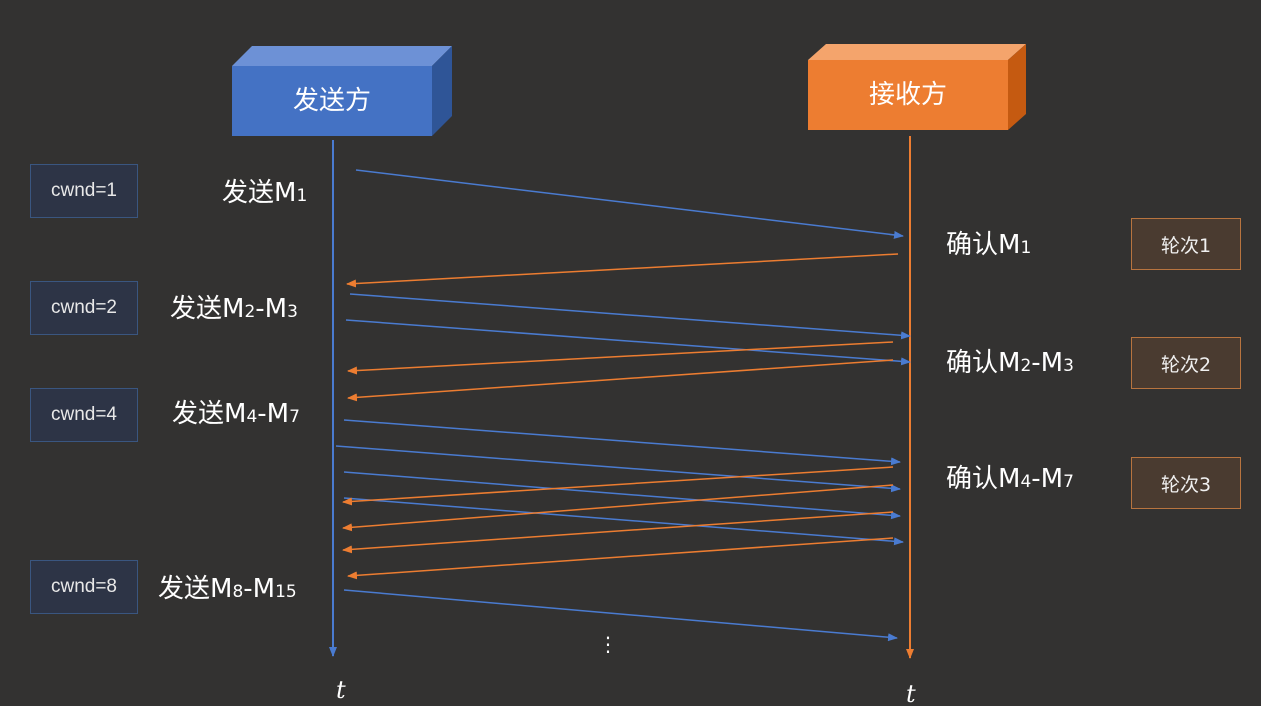  I want to click on sender-label: 发送方, so click(331, 101).